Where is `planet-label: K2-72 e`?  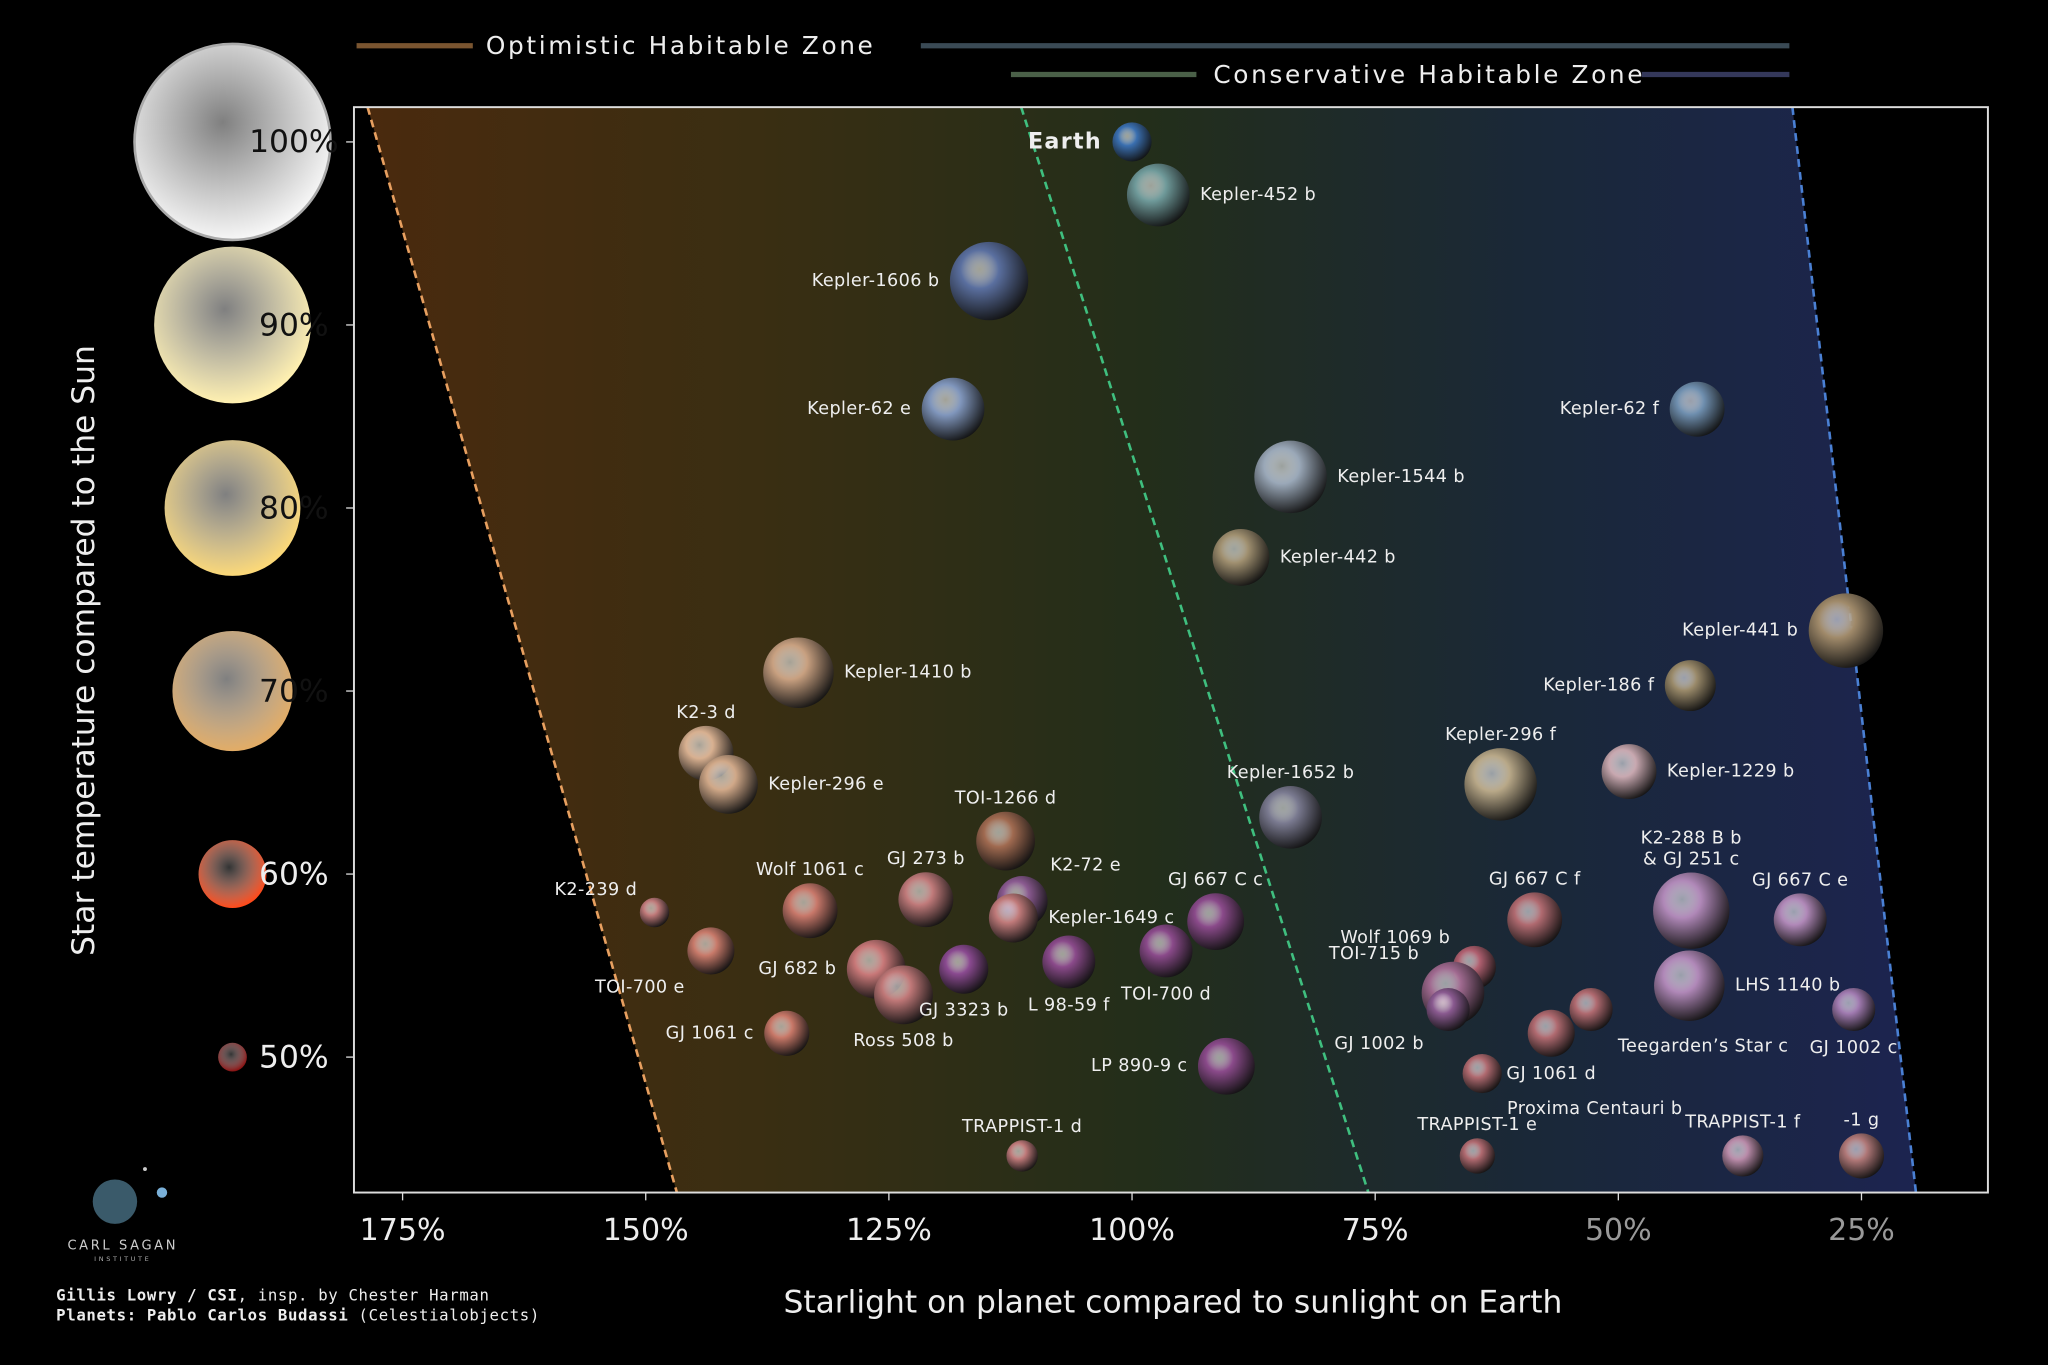 planet-label: K2-72 e is located at coordinates (1085, 866).